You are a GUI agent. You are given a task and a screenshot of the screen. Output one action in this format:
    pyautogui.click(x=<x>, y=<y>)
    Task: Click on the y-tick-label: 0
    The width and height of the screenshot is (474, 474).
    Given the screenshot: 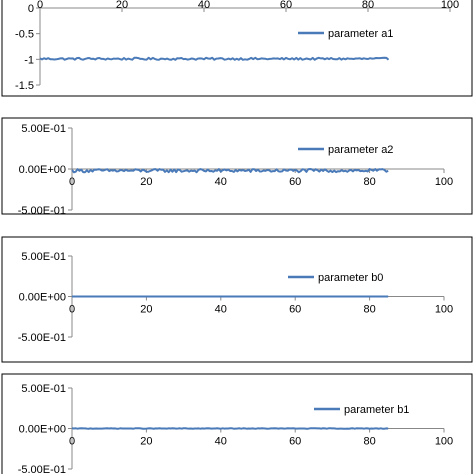 What is the action you would take?
    pyautogui.click(x=31, y=9)
    